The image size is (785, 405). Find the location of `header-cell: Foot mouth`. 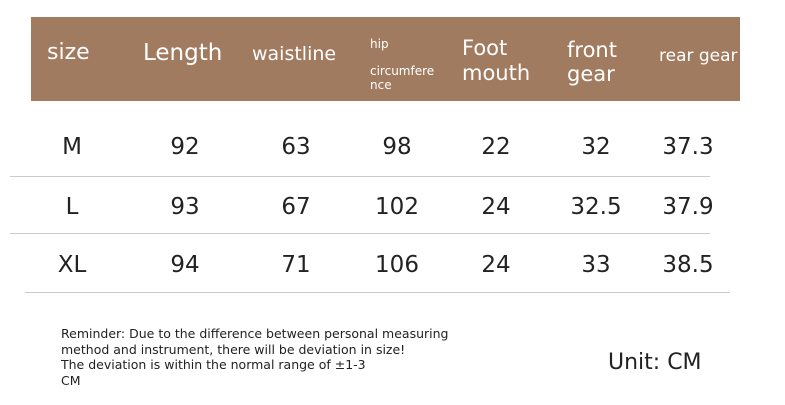

header-cell: Foot mouth is located at coordinates (496, 61).